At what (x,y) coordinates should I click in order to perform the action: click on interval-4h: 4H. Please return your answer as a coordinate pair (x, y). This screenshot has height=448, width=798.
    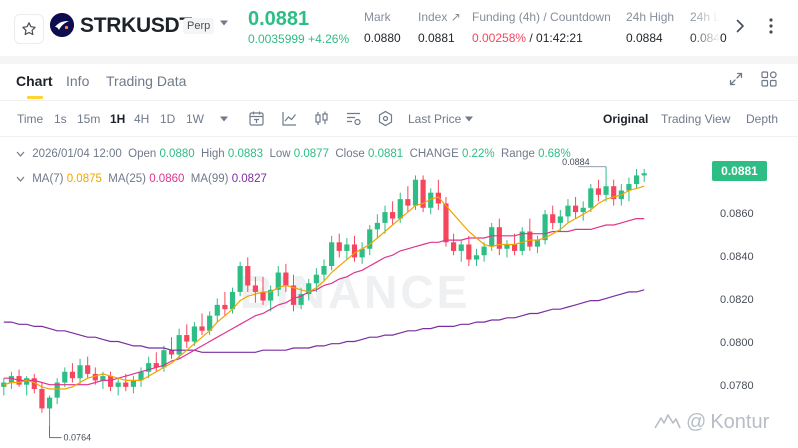
    Looking at the image, I should click on (142, 119).